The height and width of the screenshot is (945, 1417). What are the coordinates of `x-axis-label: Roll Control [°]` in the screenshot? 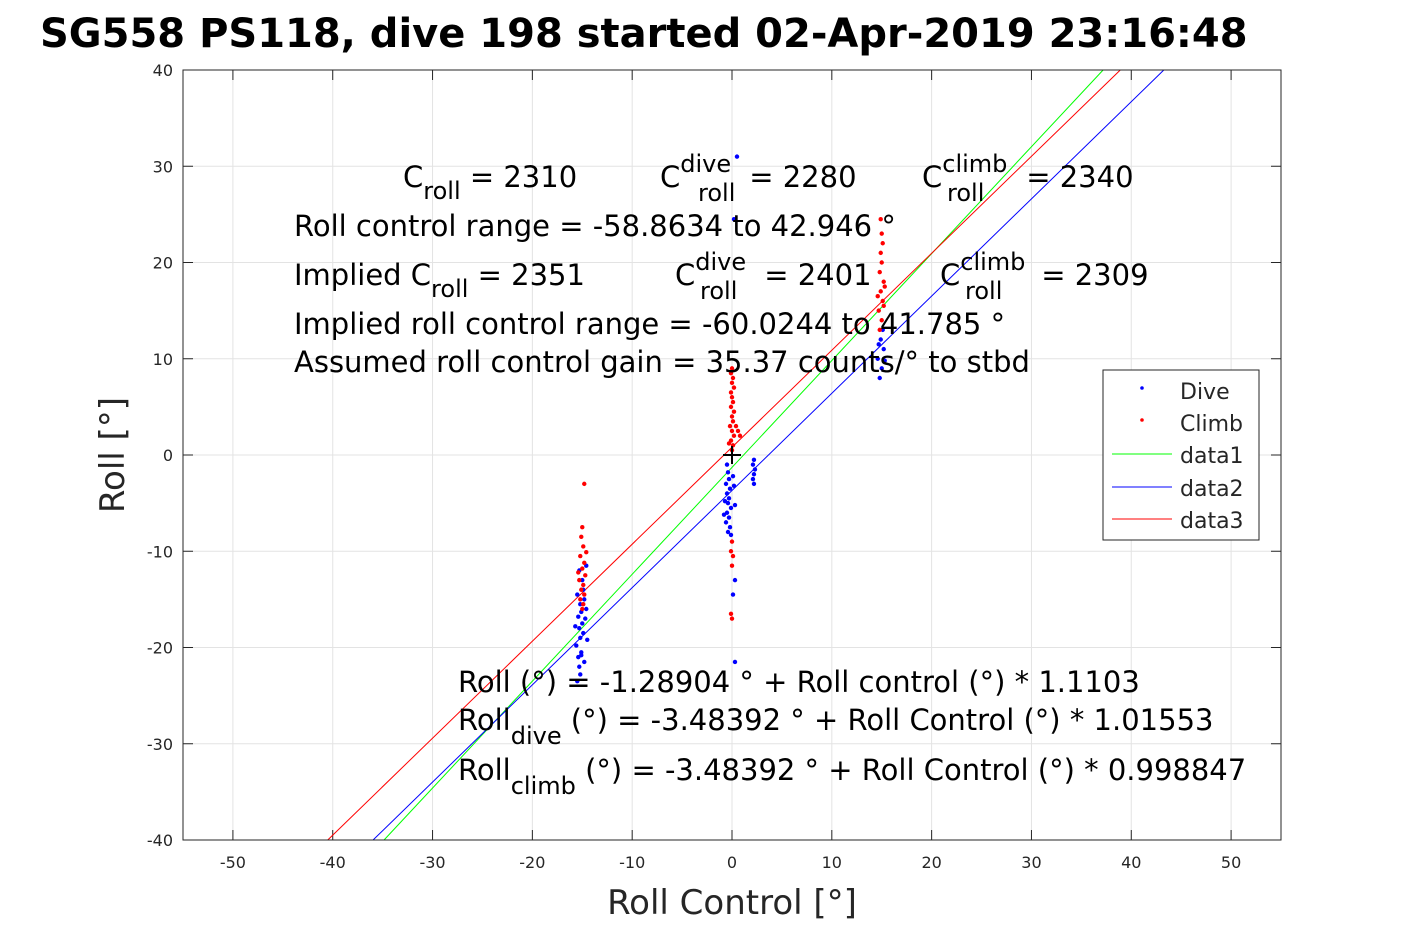 It's located at (732, 903).